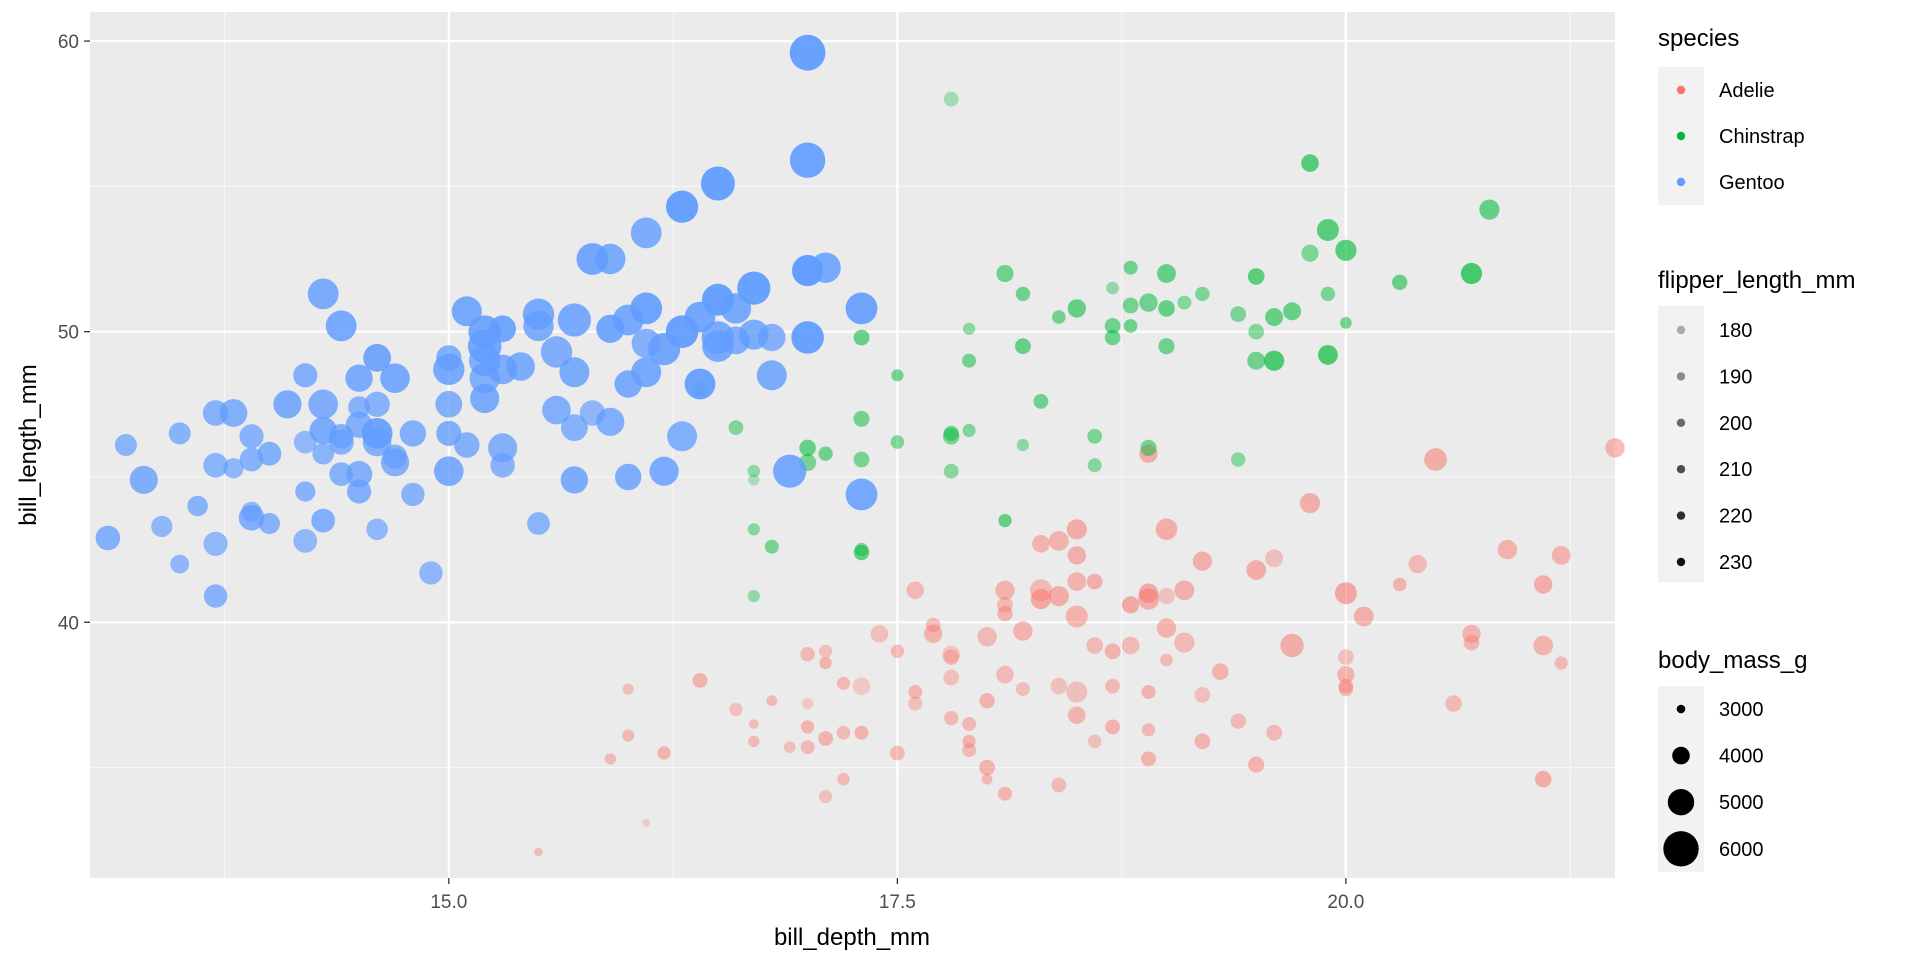 The image size is (1920, 960). I want to click on legend-label: 6000, so click(1741, 850).